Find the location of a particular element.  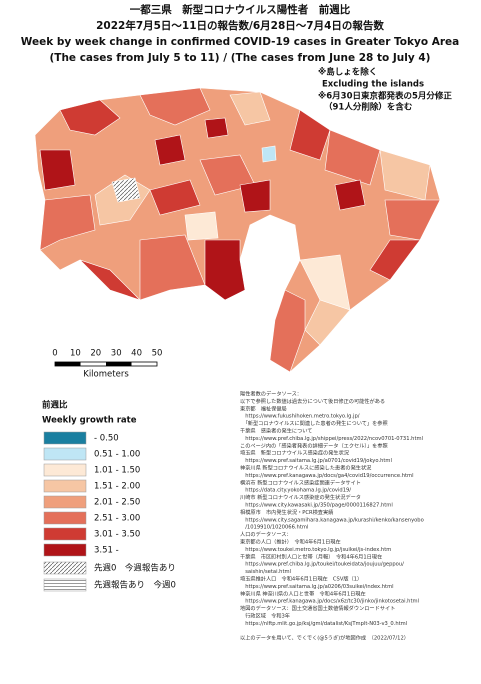

legend-label: 先週0 今週報告あり is located at coordinates (135, 568).